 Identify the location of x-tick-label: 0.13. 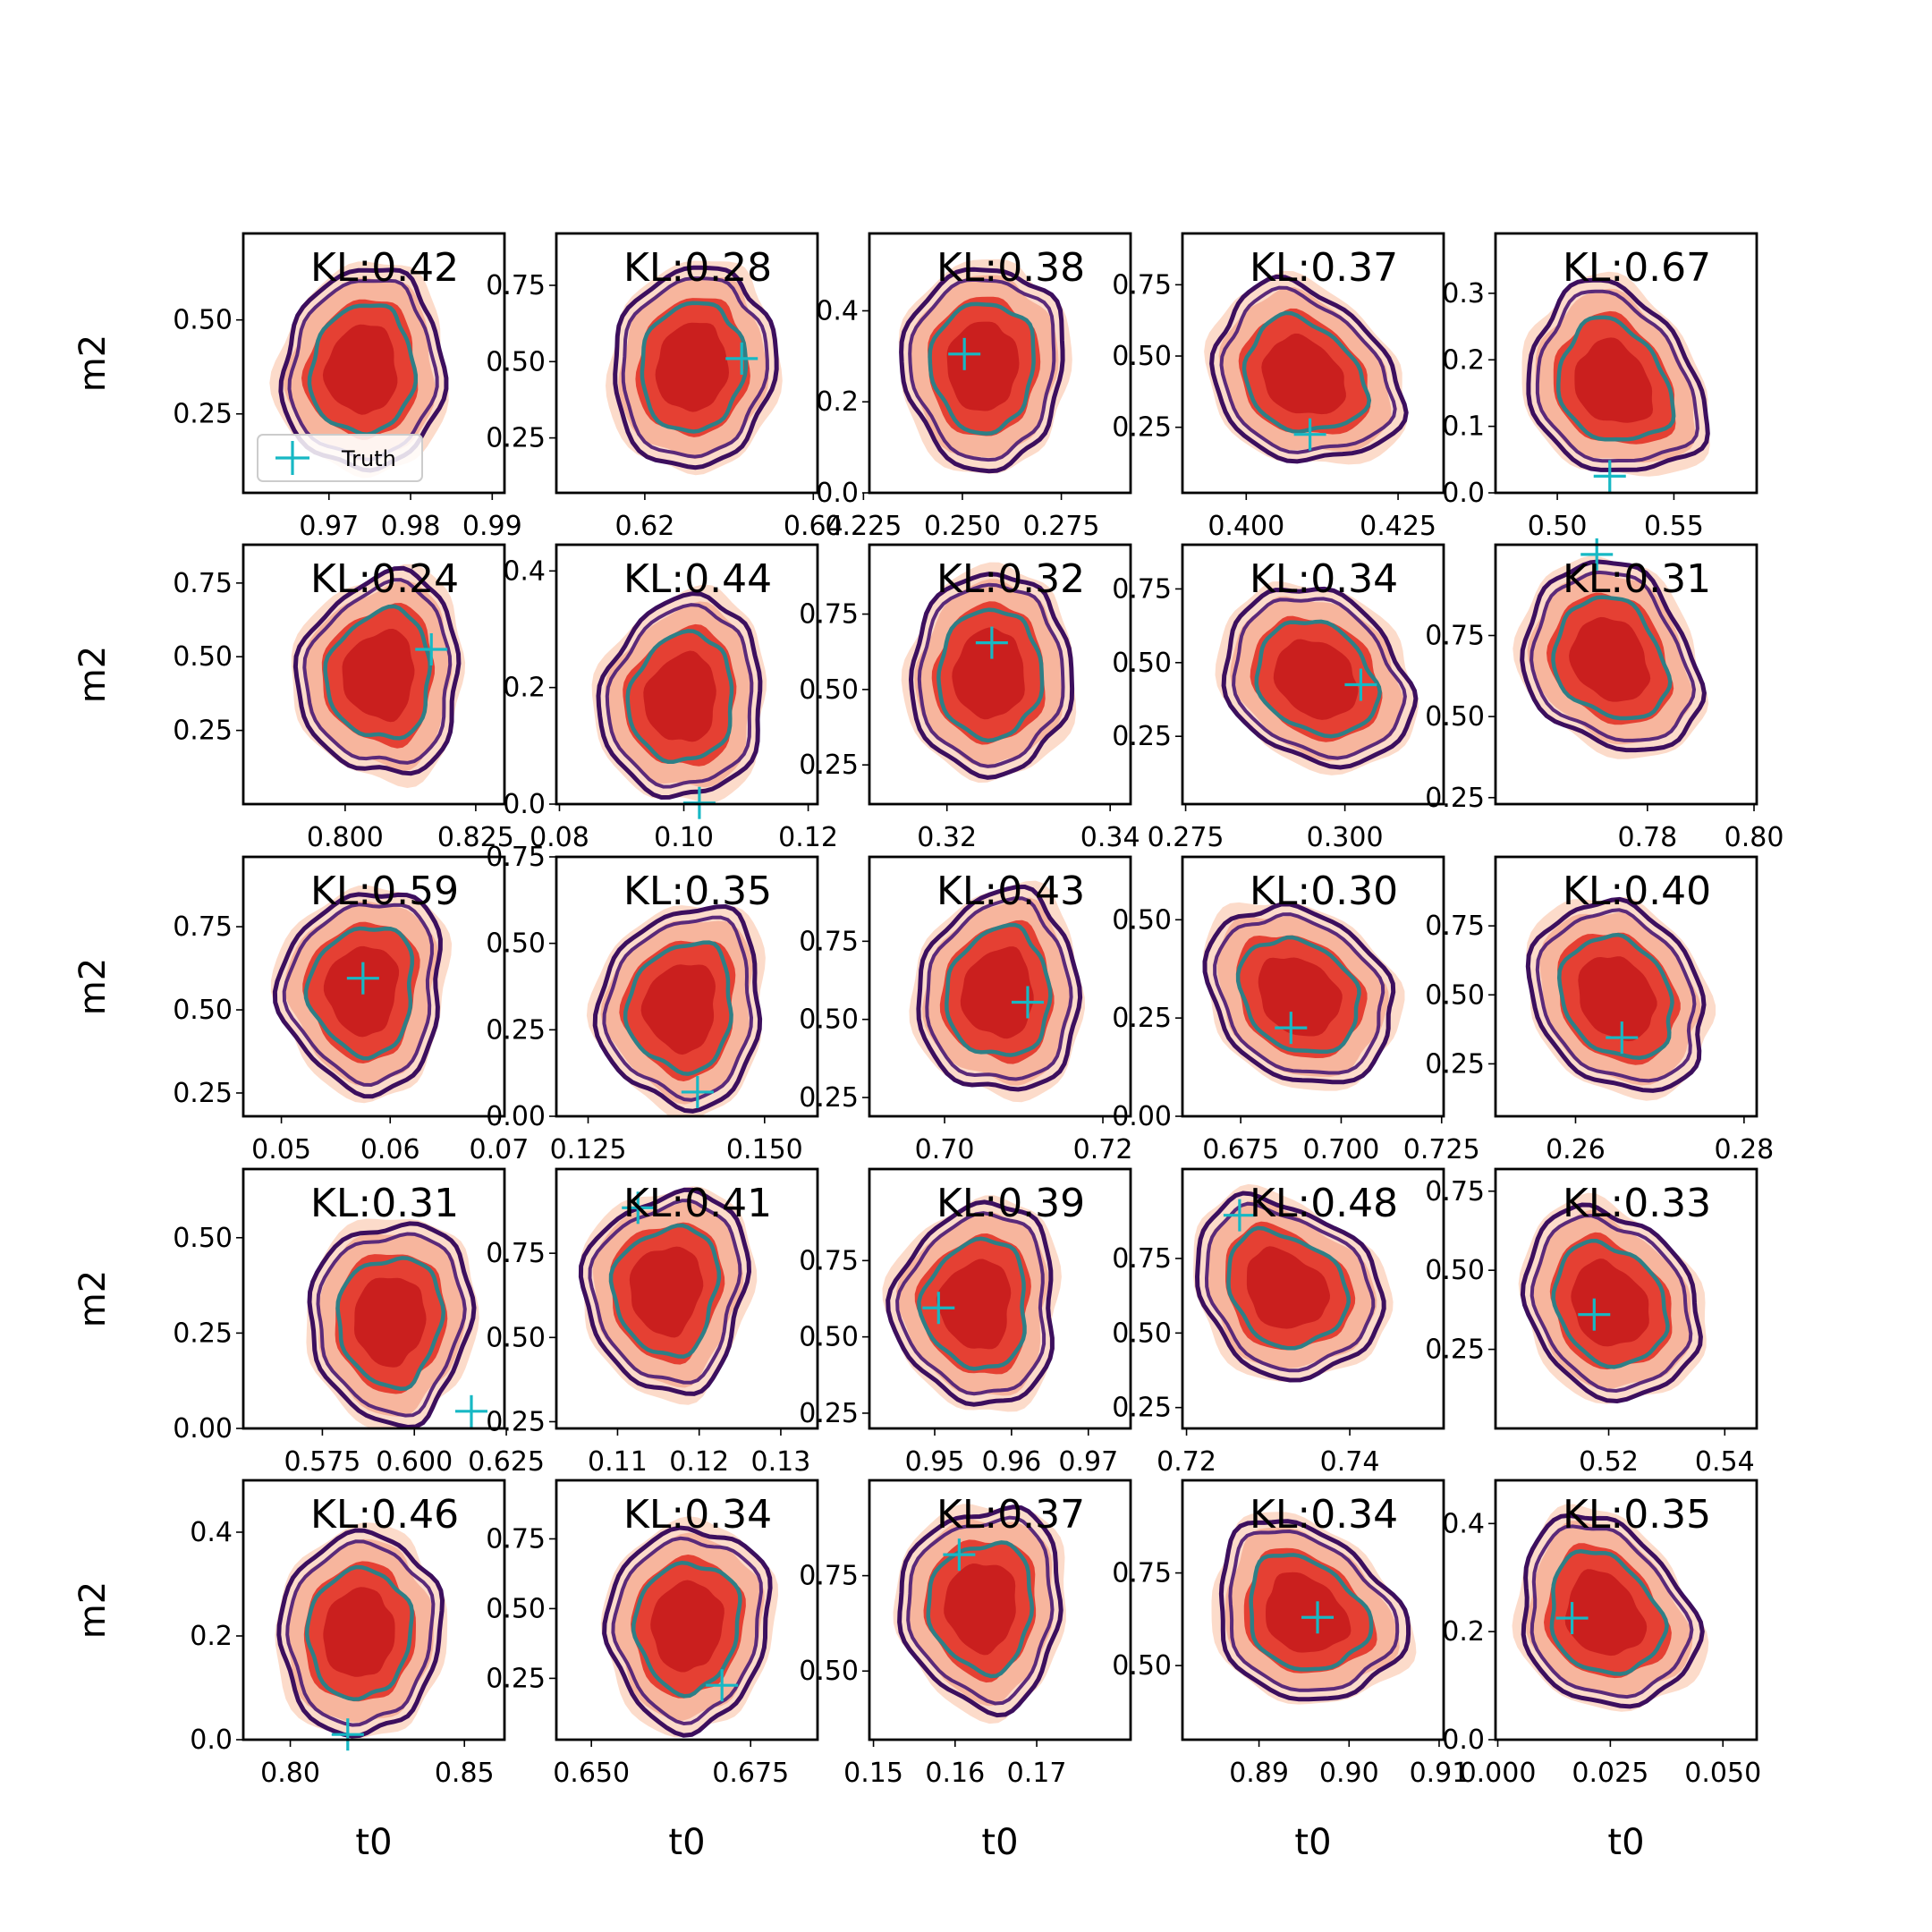
(781, 1462).